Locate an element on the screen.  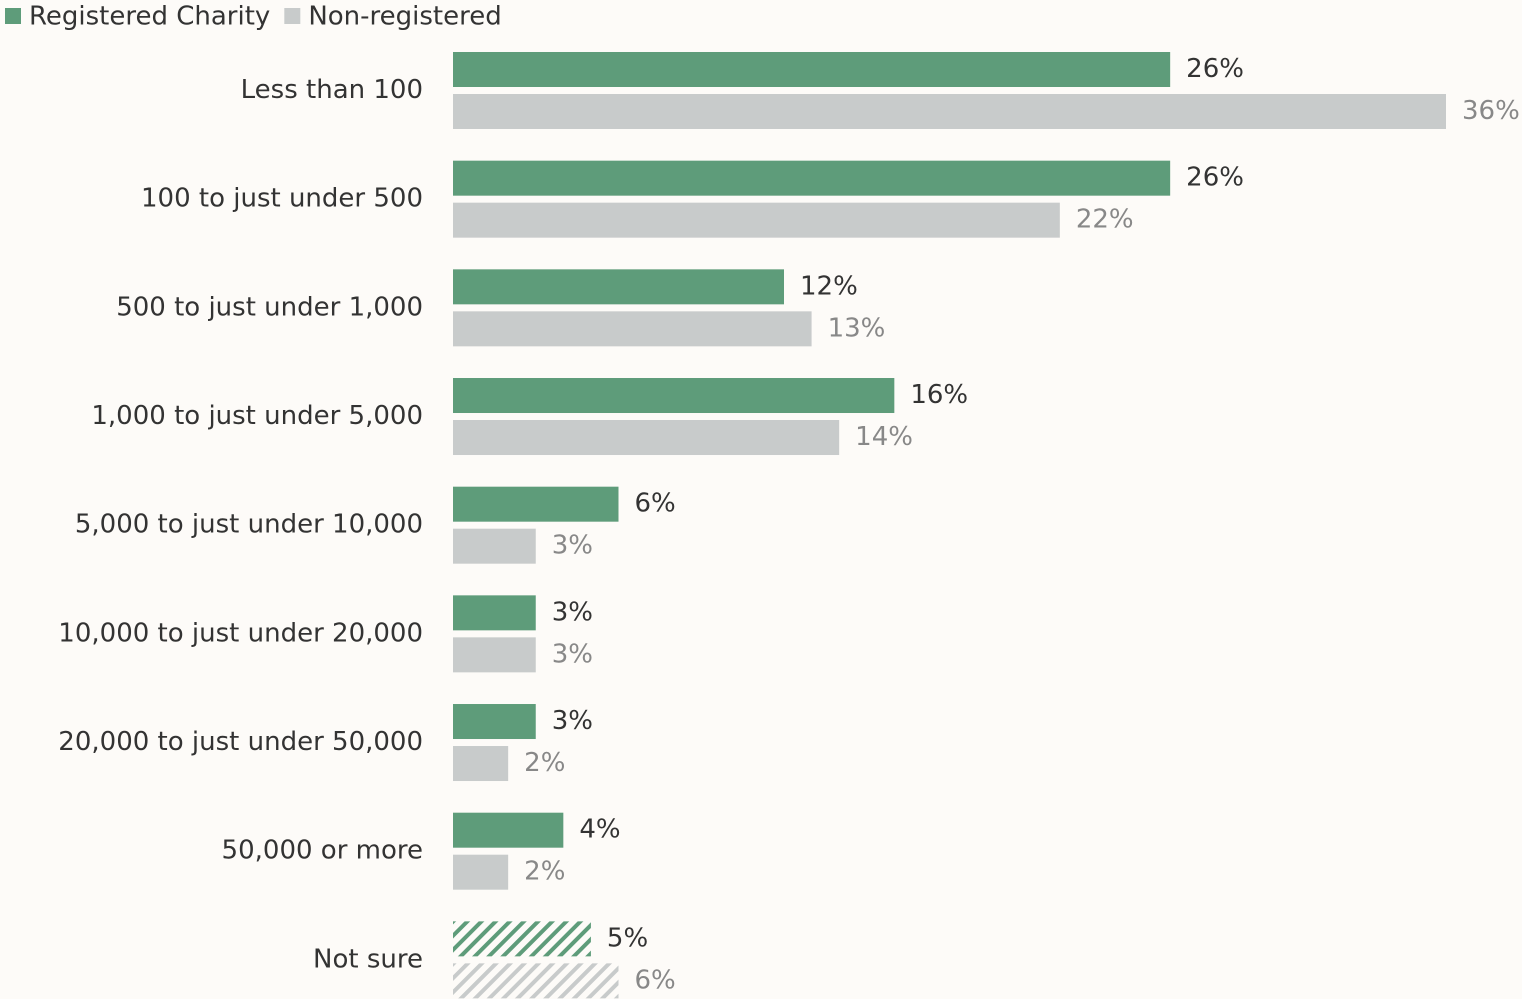
category-label: 100 to just under 500 is located at coordinates (282, 199).